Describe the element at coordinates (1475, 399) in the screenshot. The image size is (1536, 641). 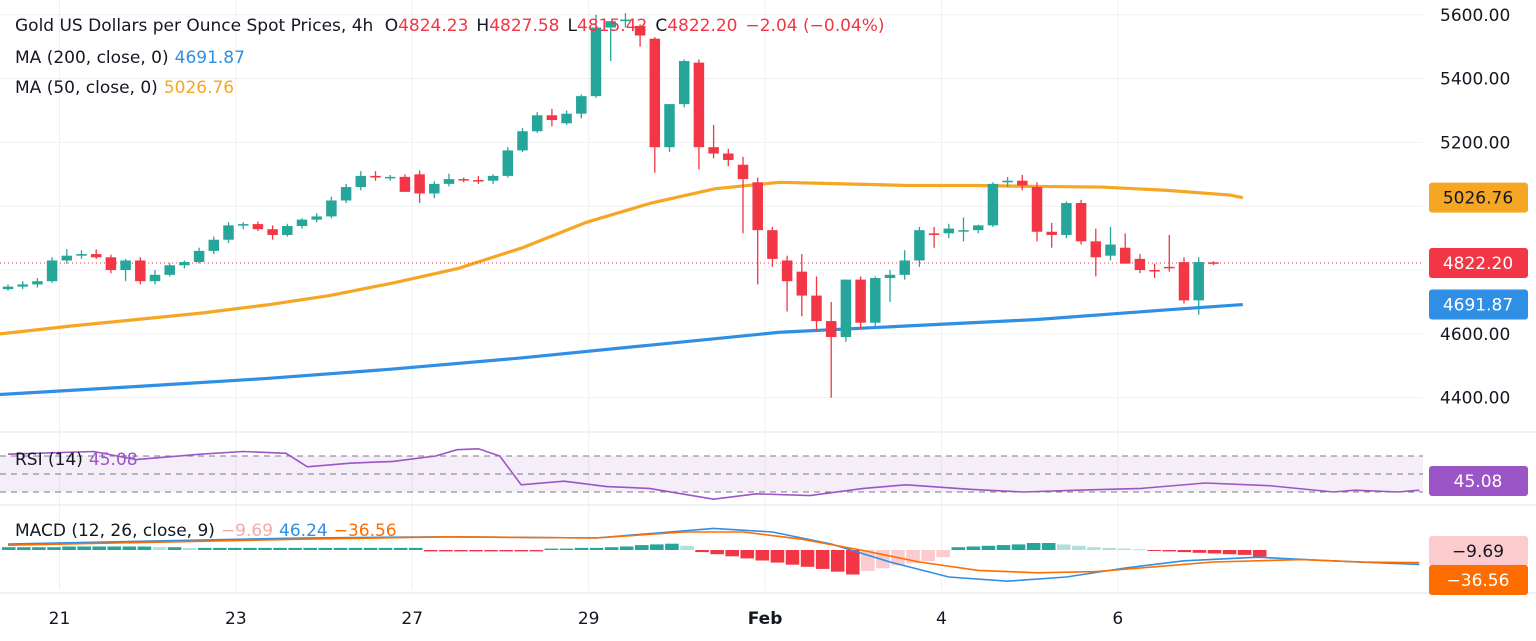
I see `price-tick-label: 4400.00` at that location.